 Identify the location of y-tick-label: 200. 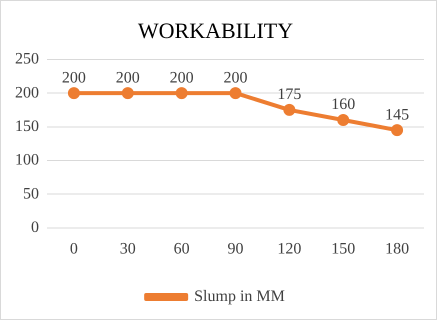
(27, 93).